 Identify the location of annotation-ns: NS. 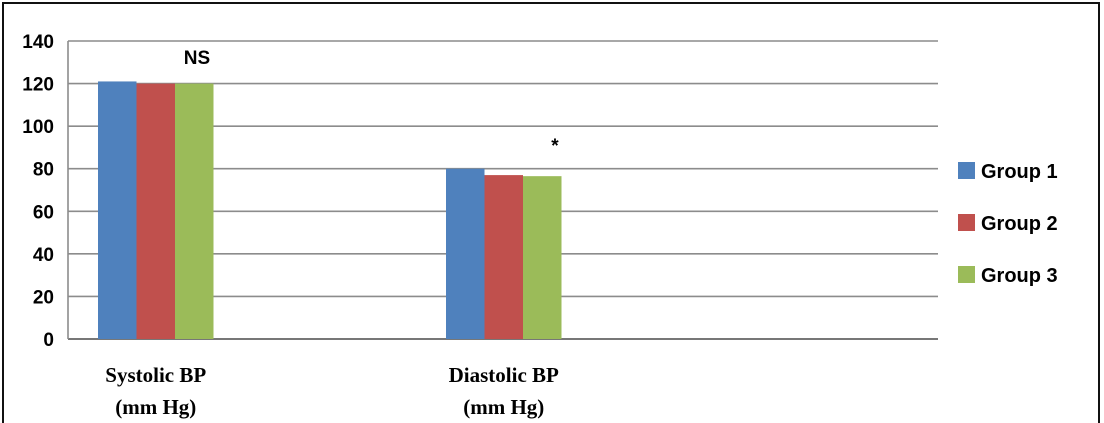
(197, 58).